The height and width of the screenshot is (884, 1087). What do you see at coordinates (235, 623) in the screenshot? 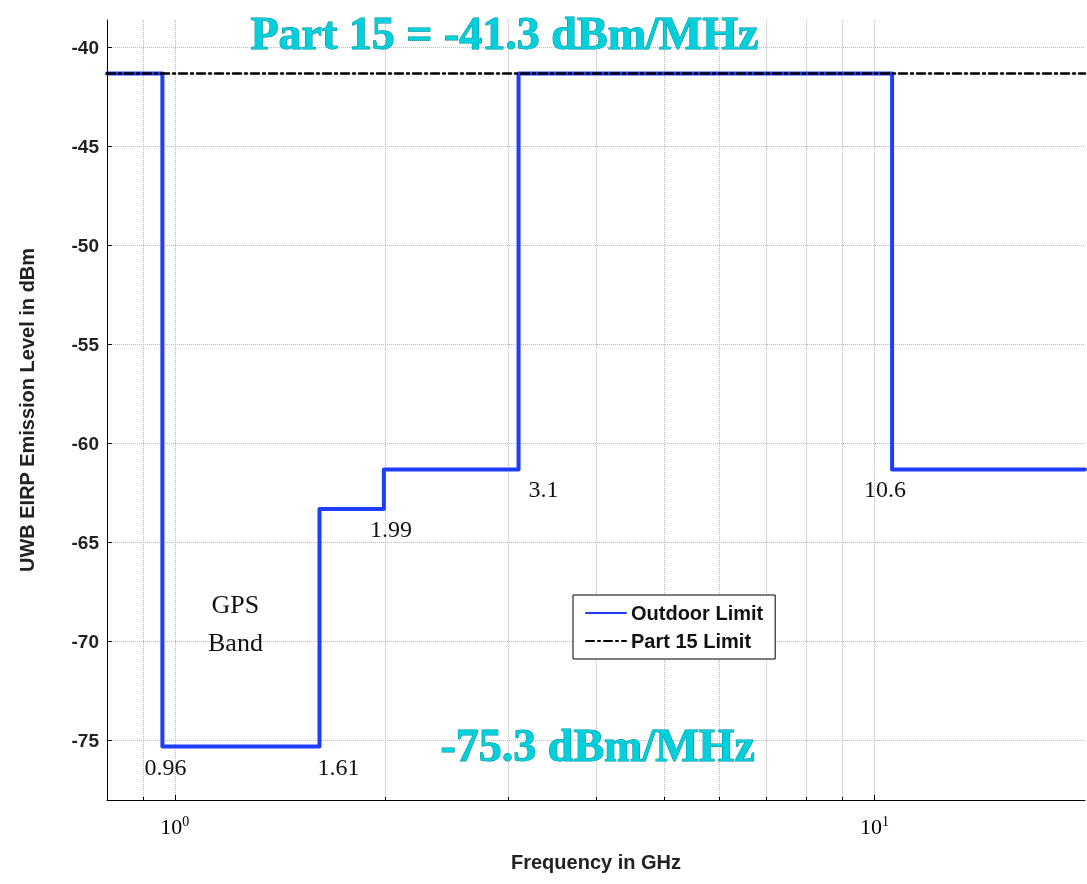
I see `annotation: GPS Band` at bounding box center [235, 623].